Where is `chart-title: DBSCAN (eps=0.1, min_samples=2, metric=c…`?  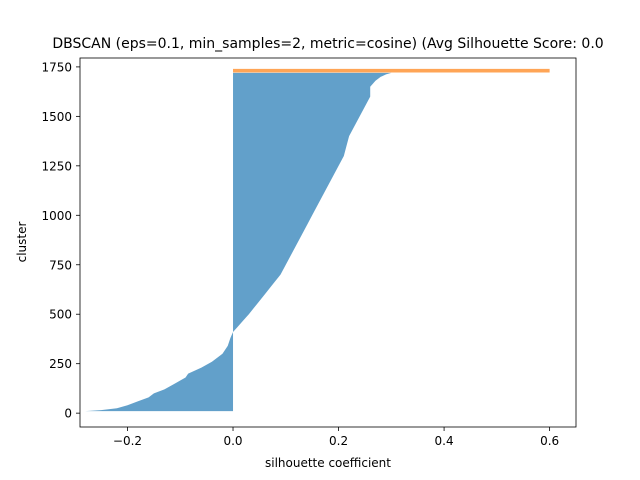
chart-title: DBSCAN (eps=0.1, min_samples=2, metric=c… is located at coordinates (327, 44).